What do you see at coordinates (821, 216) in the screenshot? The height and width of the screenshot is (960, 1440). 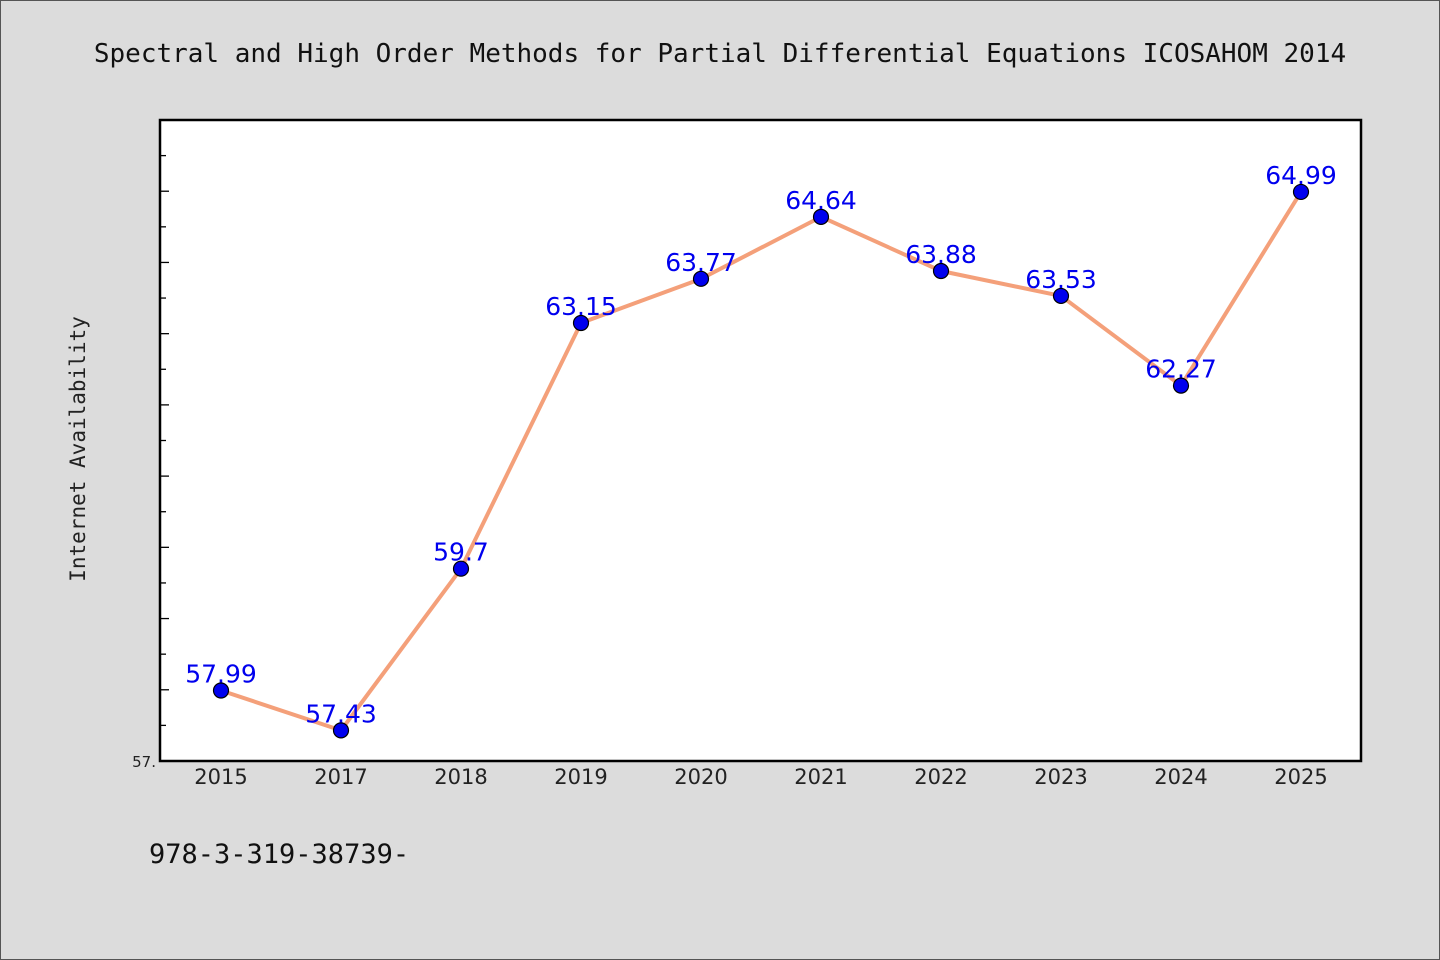 I see `data-point-2021` at bounding box center [821, 216].